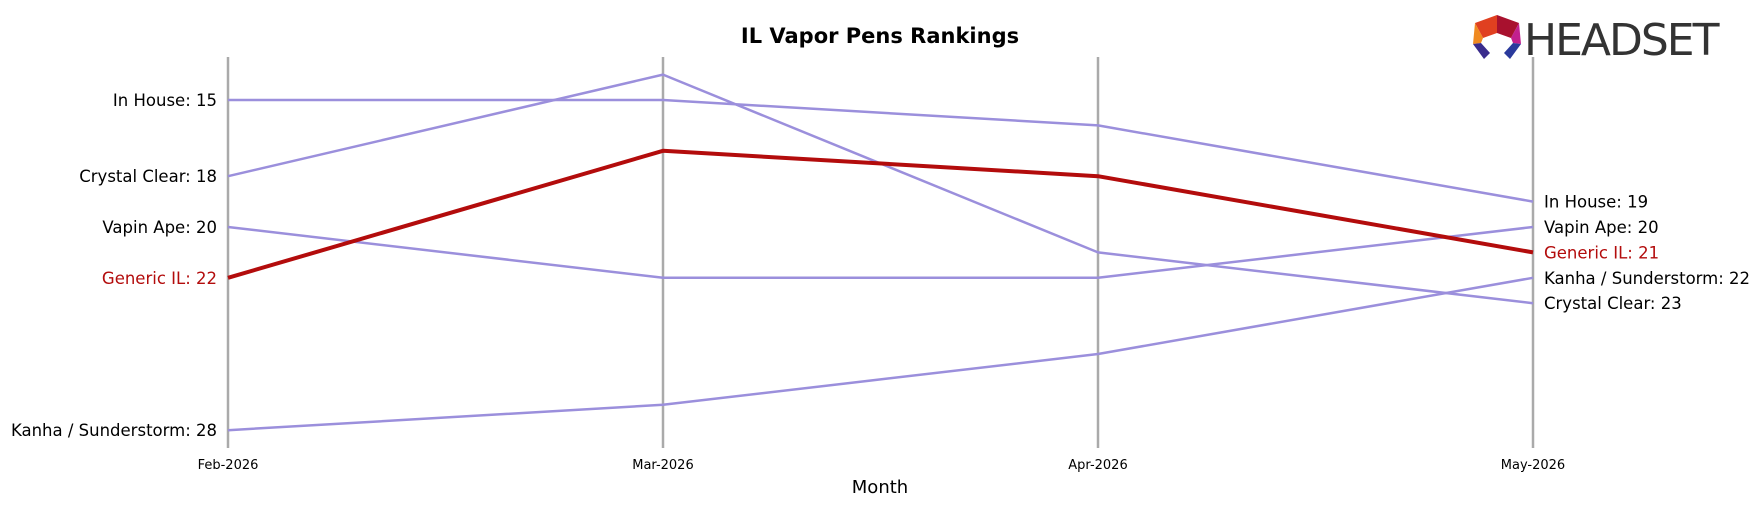  I want to click on end-label: Kanha / Sunderstorm: 22, so click(1647, 278).